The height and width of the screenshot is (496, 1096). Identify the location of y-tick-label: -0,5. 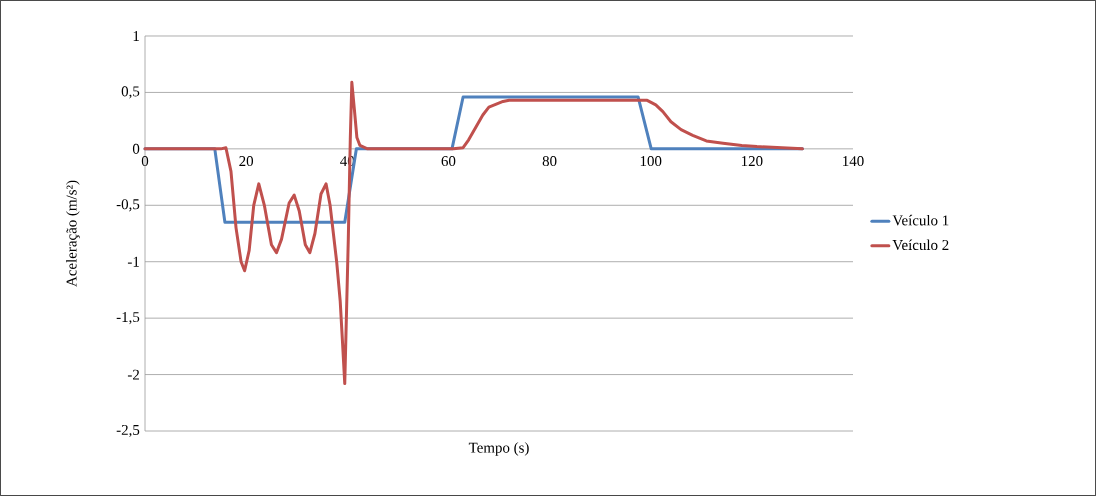
(128, 205).